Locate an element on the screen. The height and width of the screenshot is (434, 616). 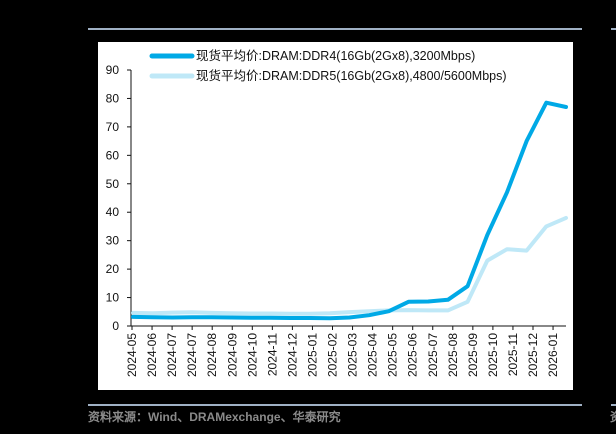
y-tick-label: 70 is located at coordinates (113, 127).